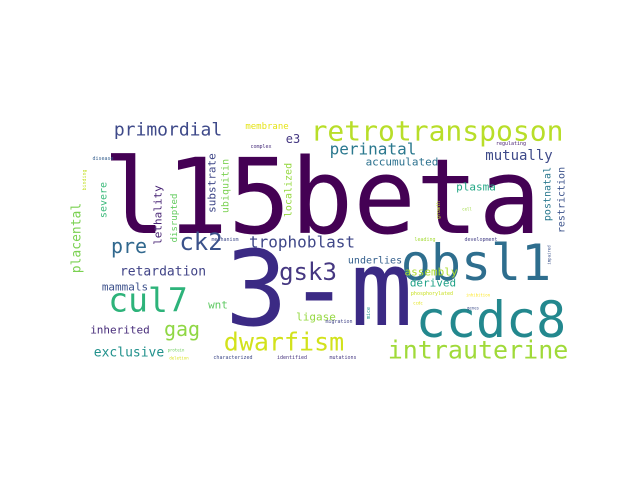  Describe the element at coordinates (478, 350) in the screenshot. I see `word-intrauterine: intrauterine` at that location.